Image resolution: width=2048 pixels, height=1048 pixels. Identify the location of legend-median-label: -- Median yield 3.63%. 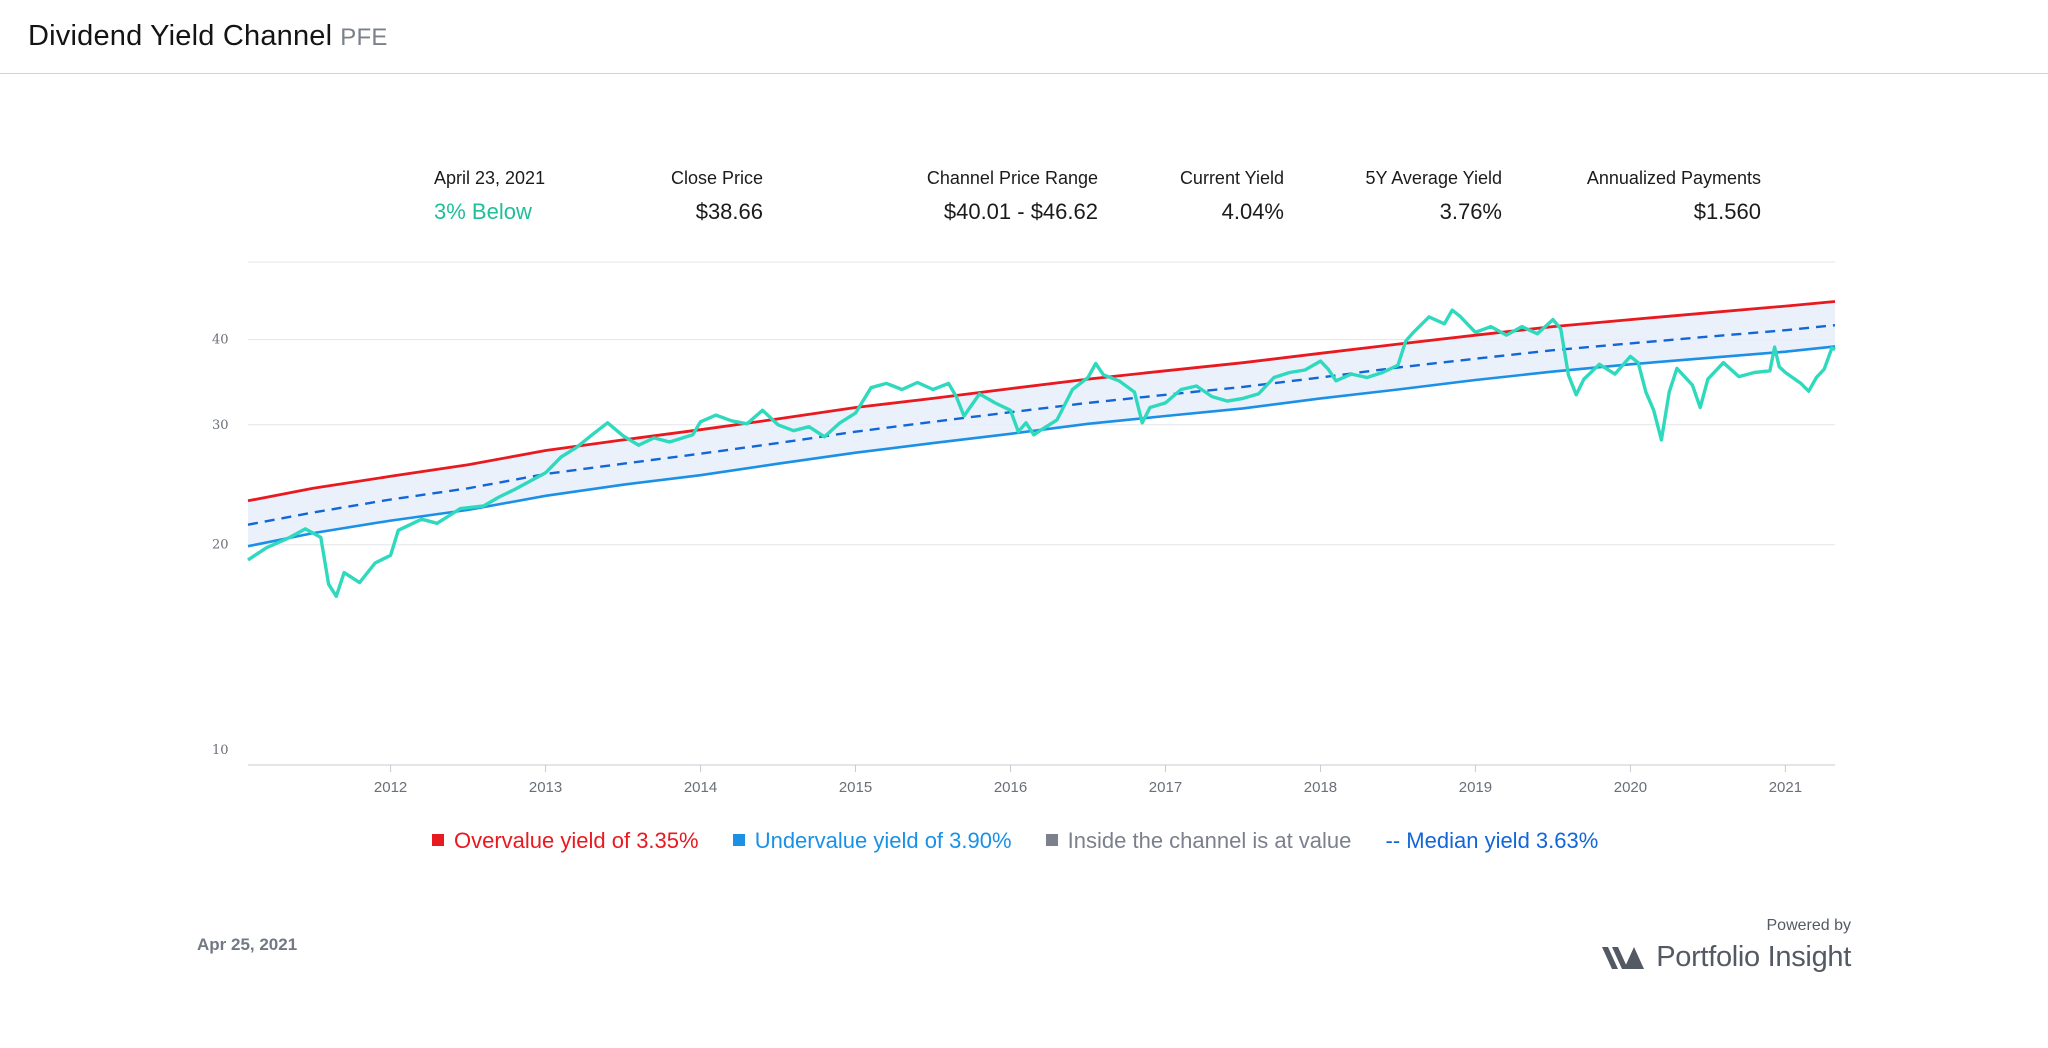
(1492, 840).